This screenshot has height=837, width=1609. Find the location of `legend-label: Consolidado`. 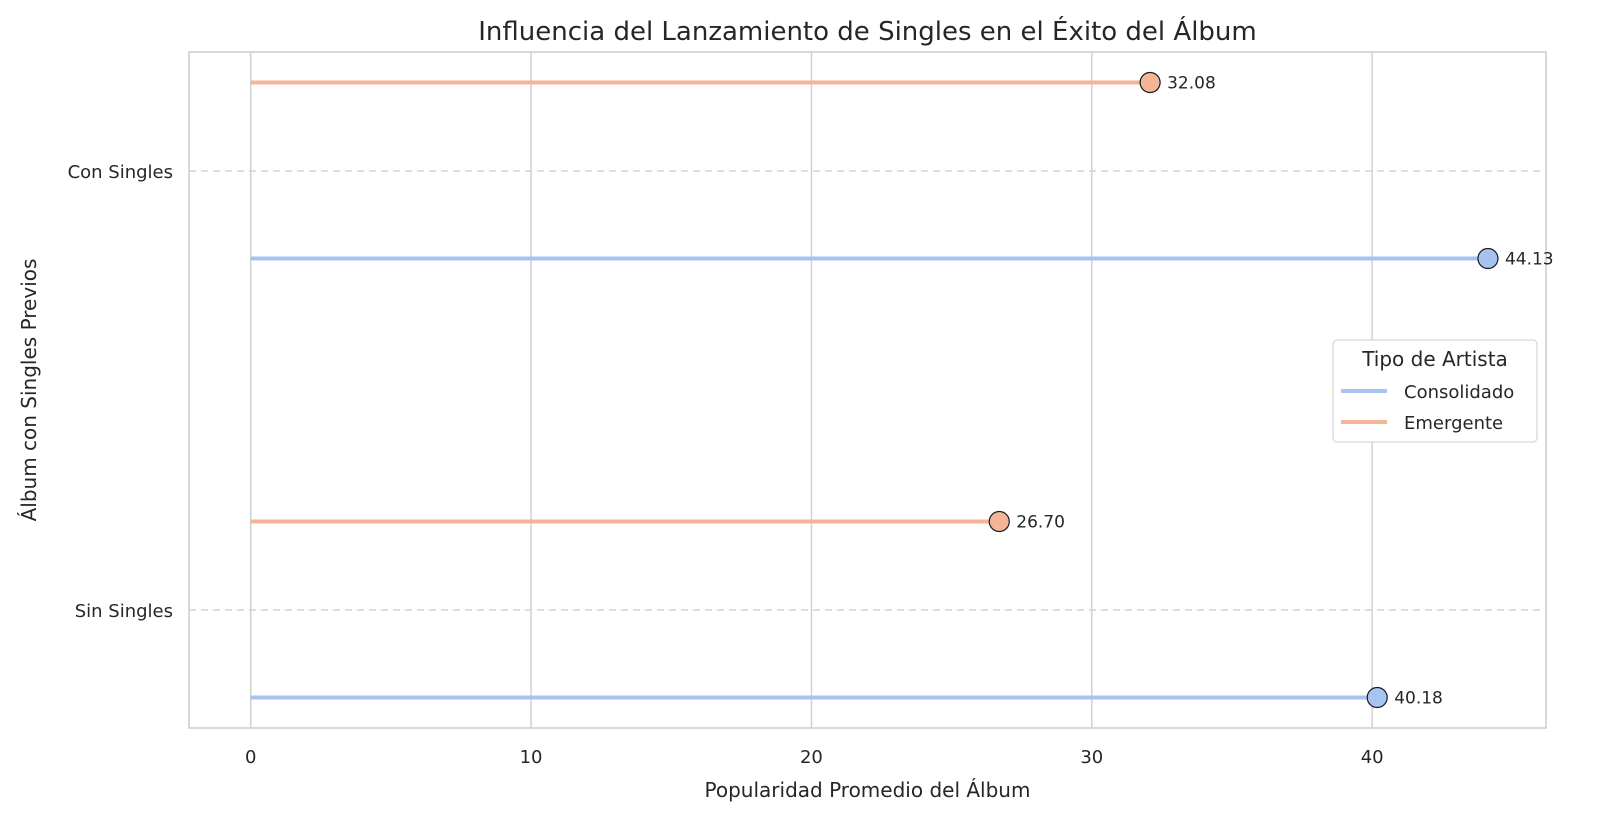

legend-label: Consolidado is located at coordinates (1459, 392).